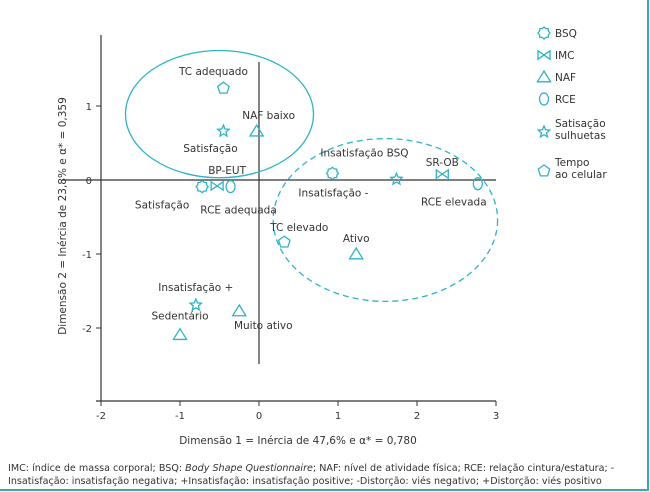  Describe the element at coordinates (298, 228) in the screenshot. I see `point-label: TC elevado` at that location.